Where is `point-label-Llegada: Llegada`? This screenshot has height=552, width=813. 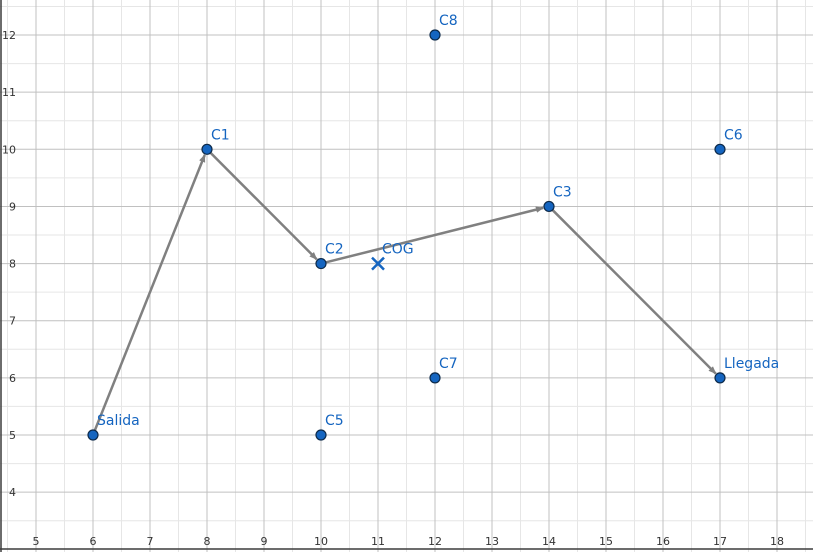 point-label-Llegada: Llegada is located at coordinates (751, 364).